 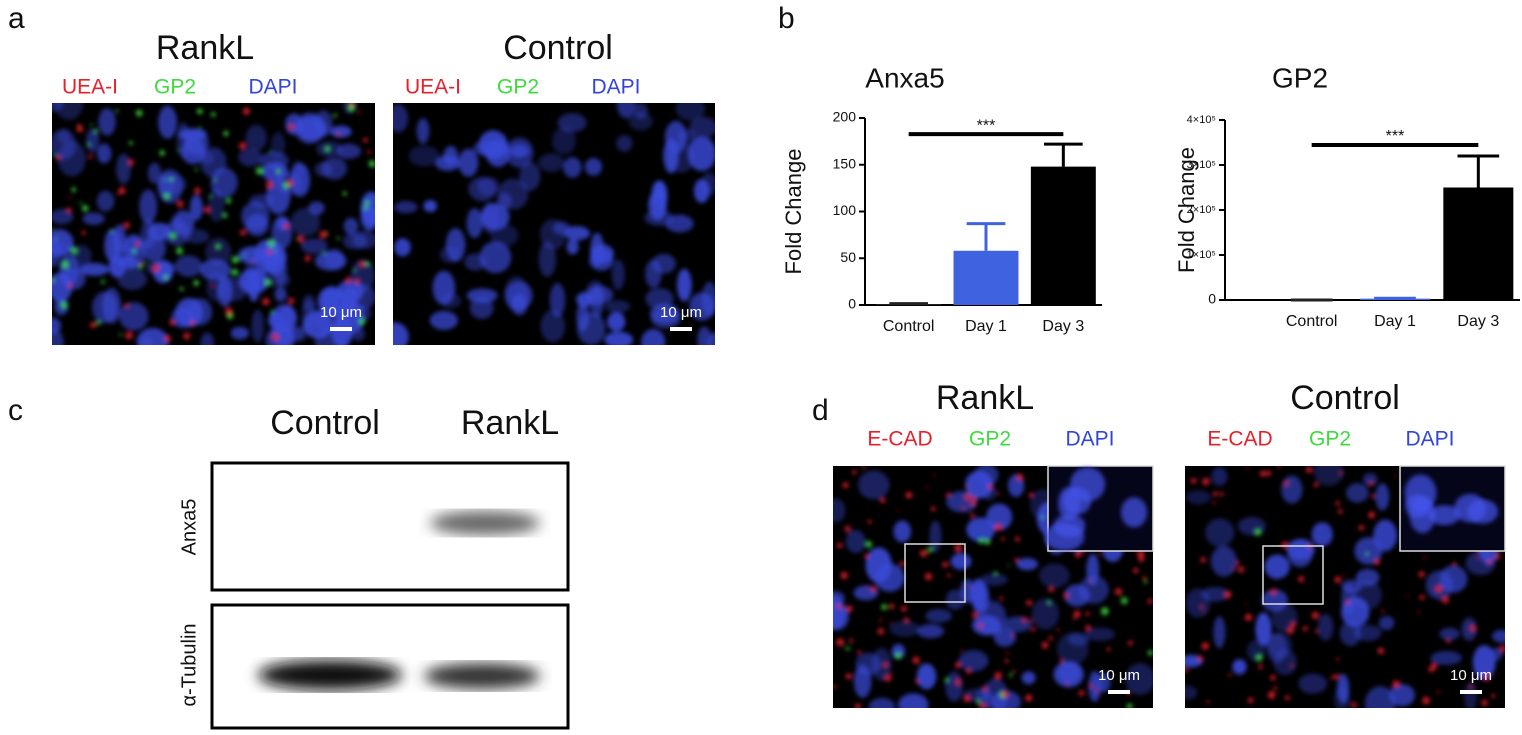 I want to click on image-title: Control, so click(x=1345, y=398).